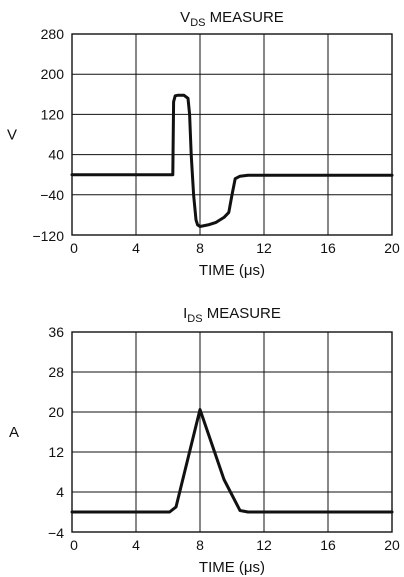 The height and width of the screenshot is (577, 404). Describe the element at coordinates (12, 135) in the screenshot. I see `chart-1-y-axis-label: V` at that location.